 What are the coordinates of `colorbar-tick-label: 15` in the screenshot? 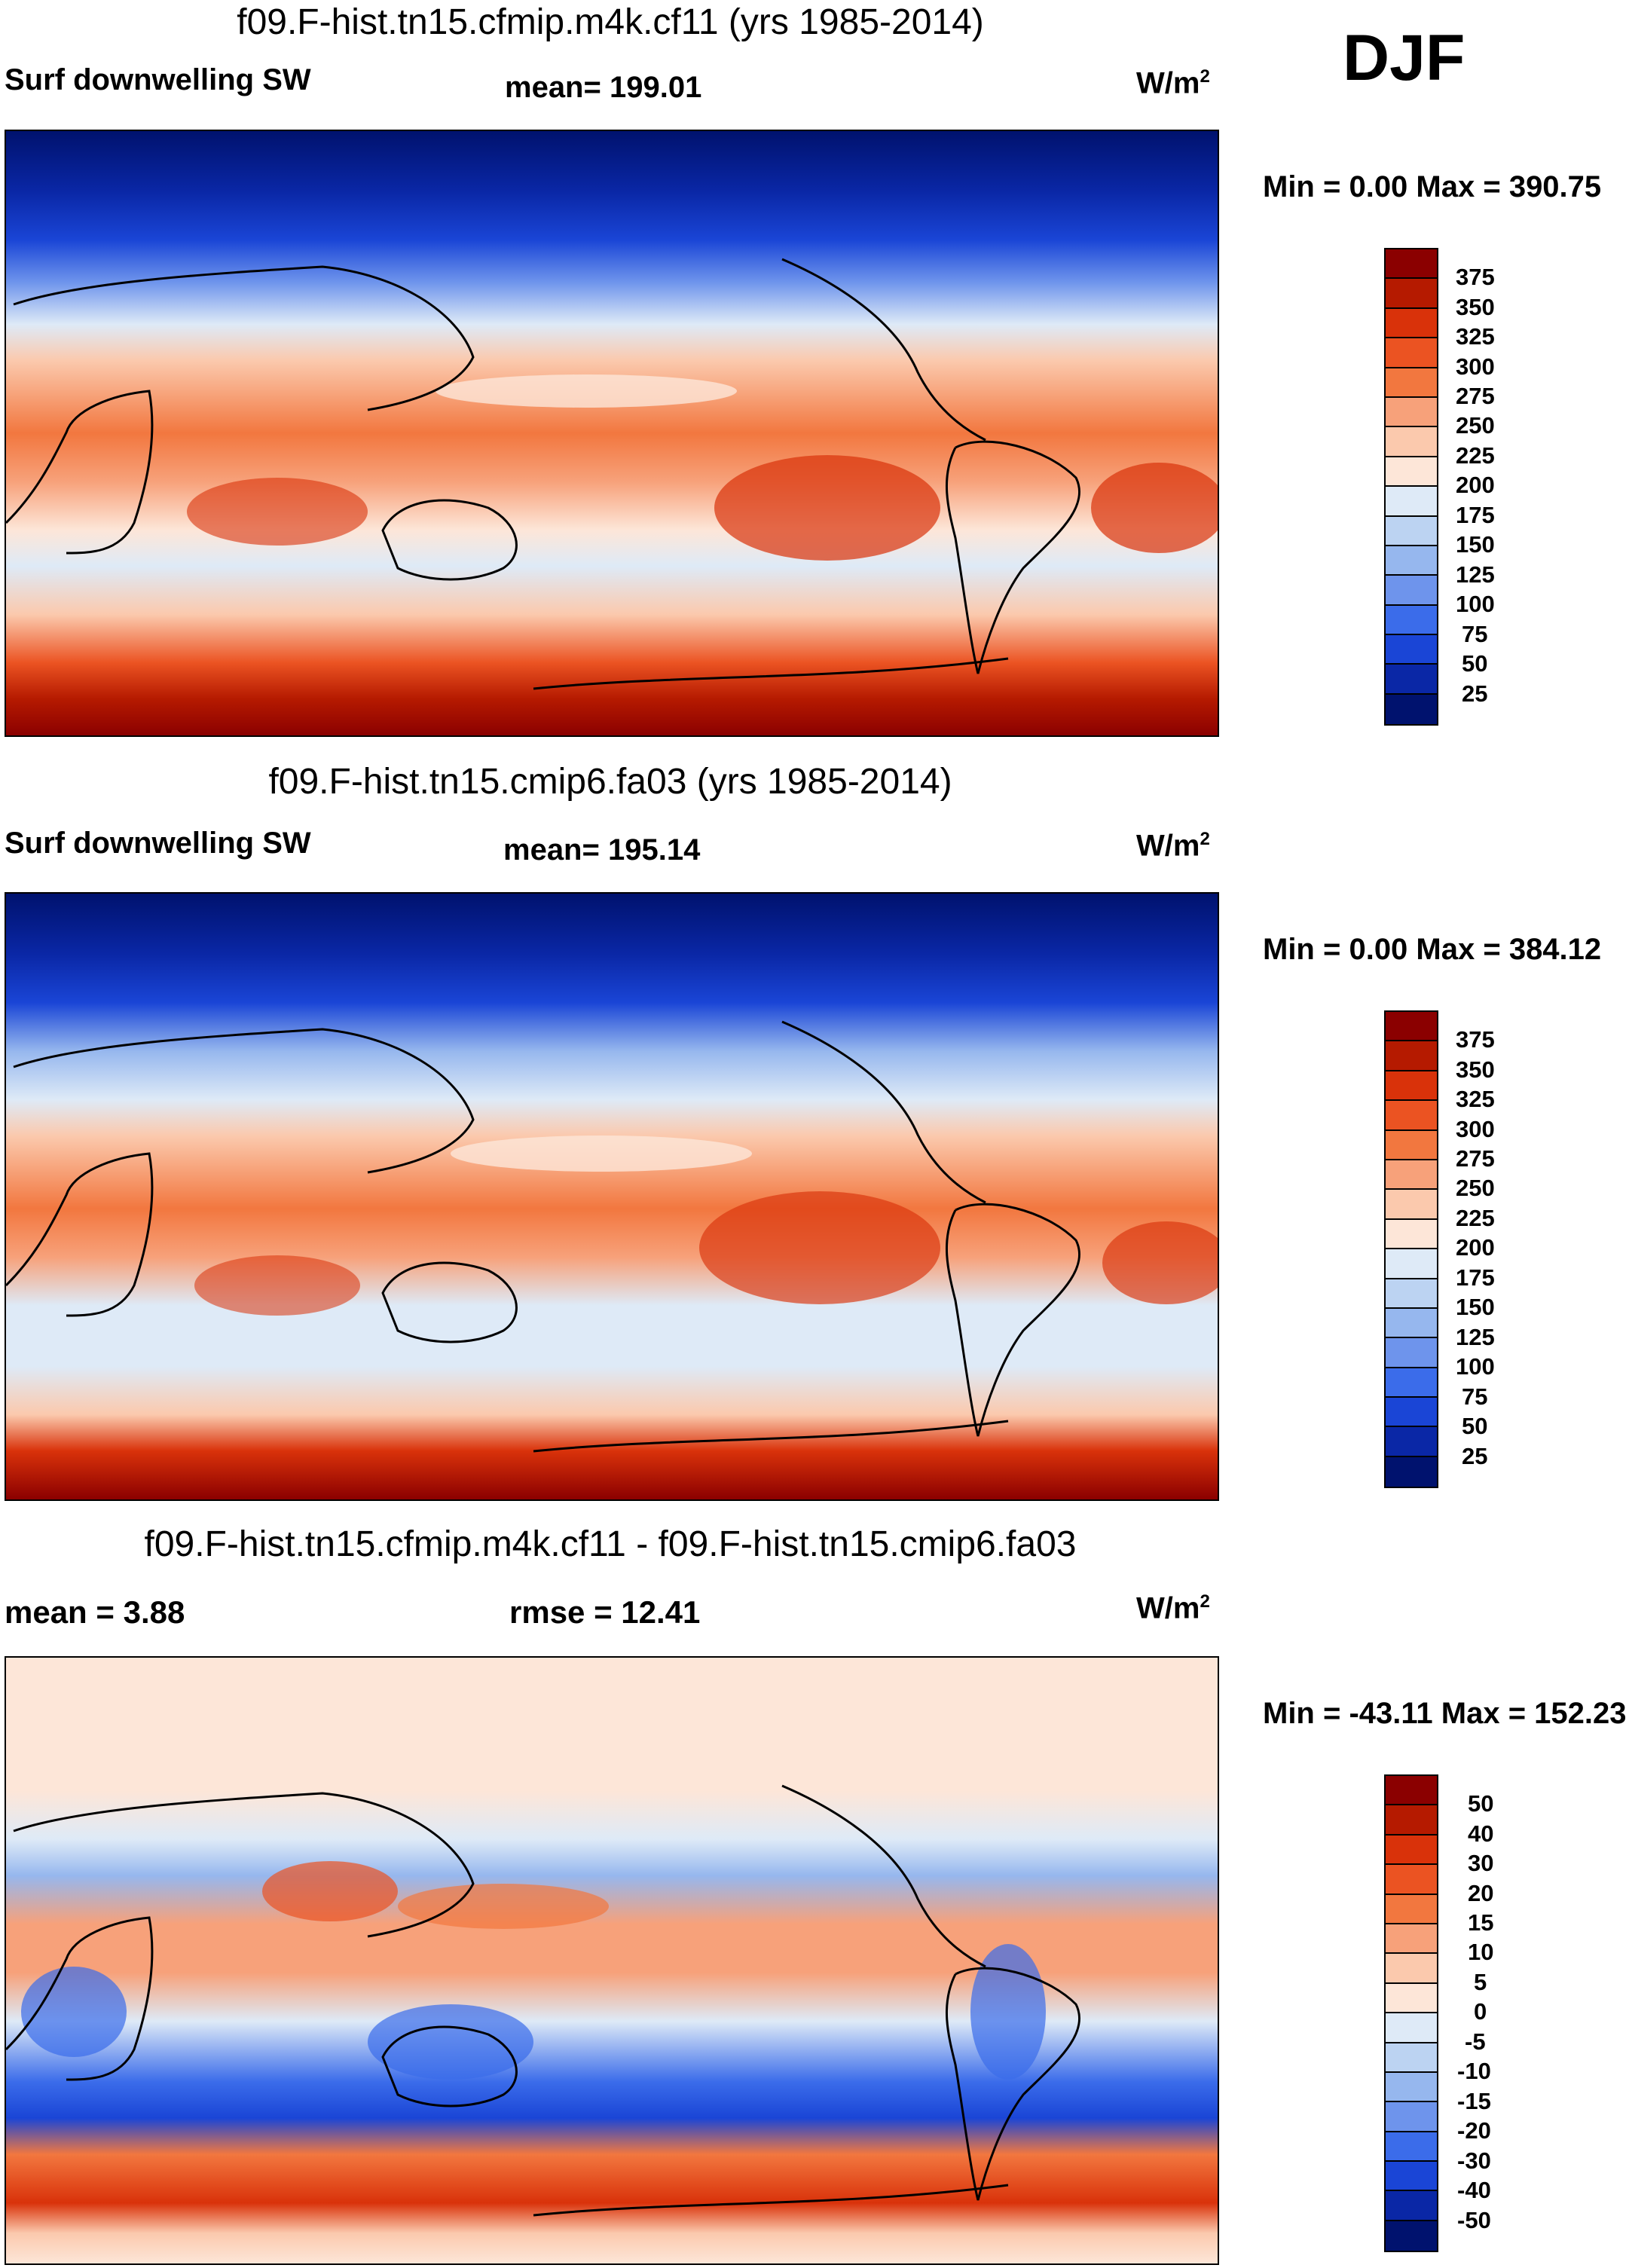 It's located at (1481, 1922).